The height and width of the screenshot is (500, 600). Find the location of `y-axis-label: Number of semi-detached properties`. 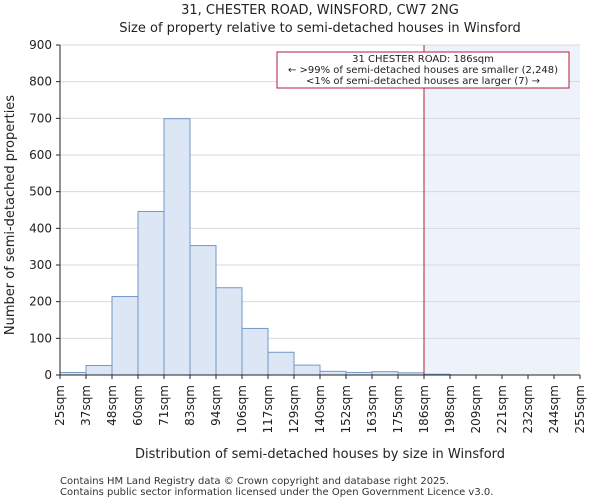

y-axis-label: Number of semi-detached properties is located at coordinates (10, 215).